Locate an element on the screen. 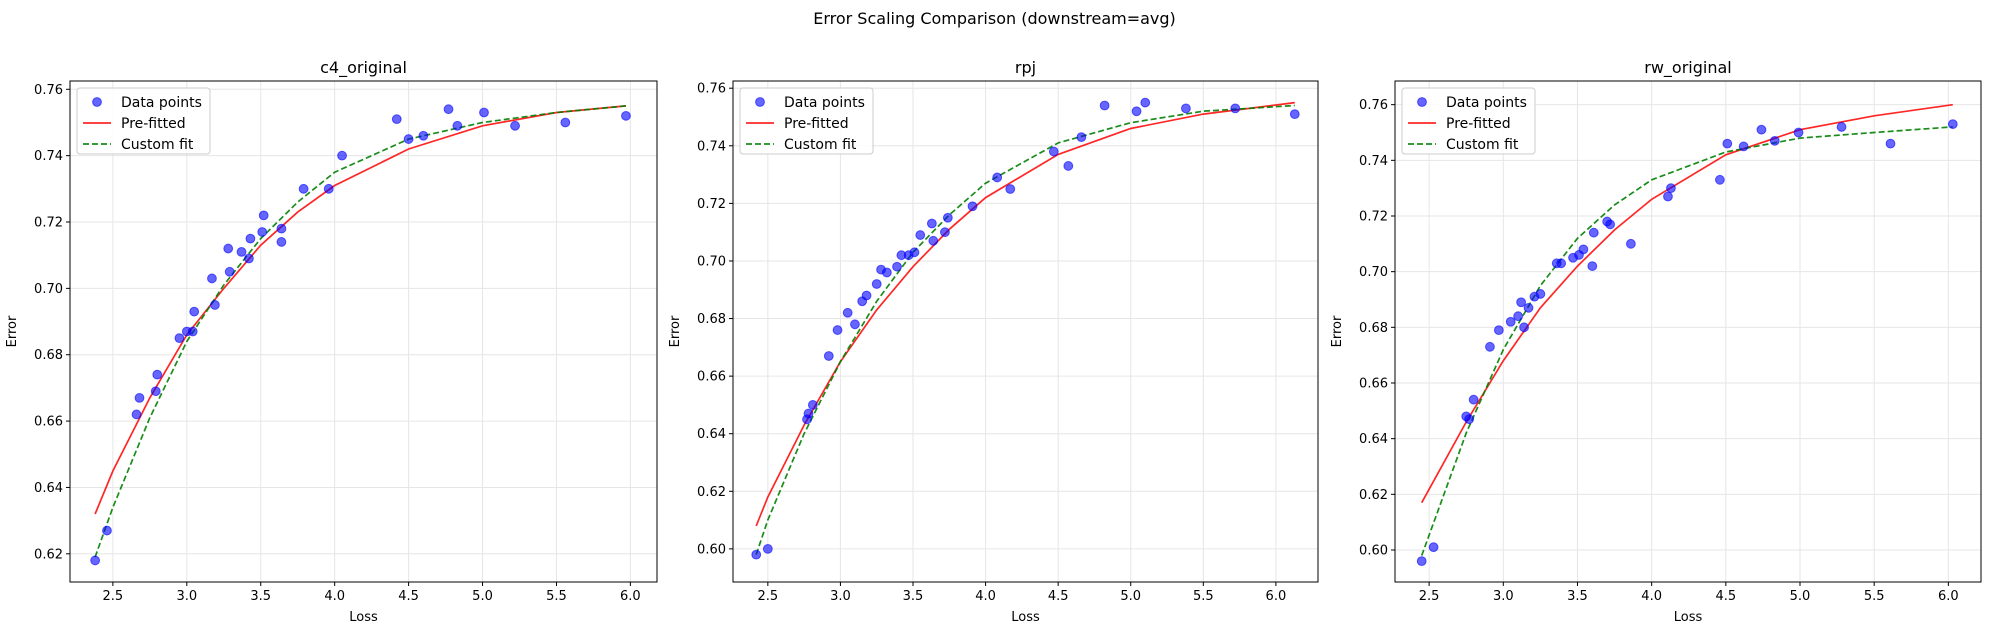 Image resolution: width=1989 pixels, height=634 pixels. subplot-title: c4_original is located at coordinates (363, 68).